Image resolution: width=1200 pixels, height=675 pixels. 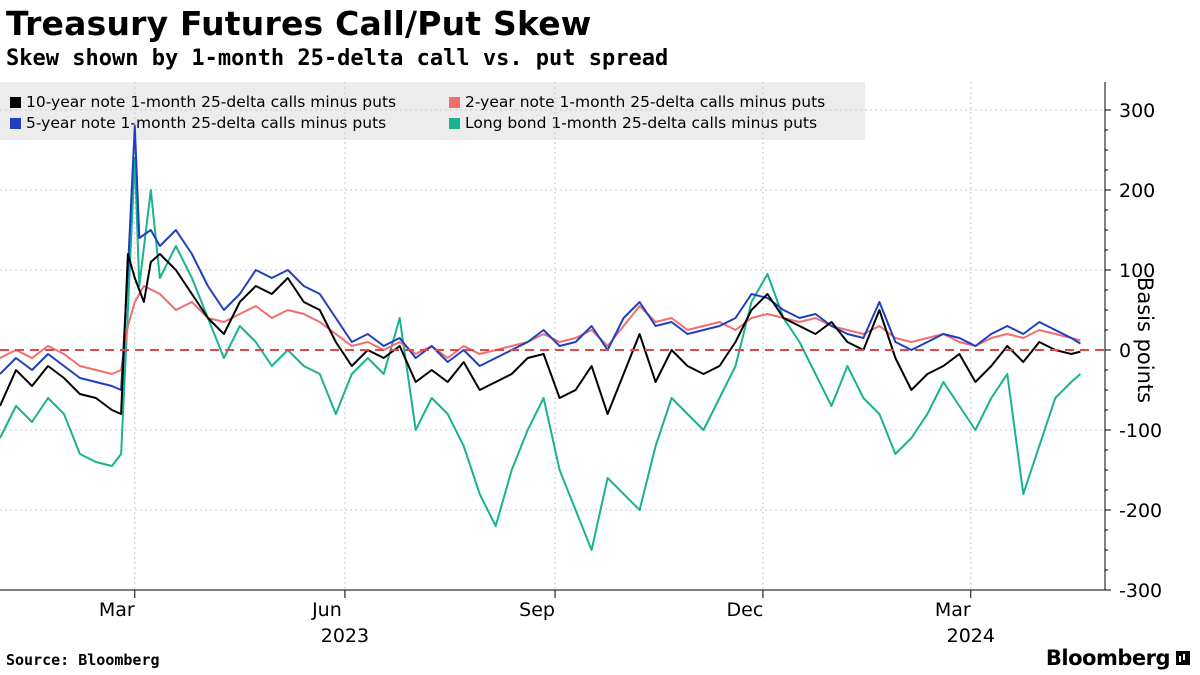 I want to click on x-tick-label: Dec, so click(x=745, y=610).